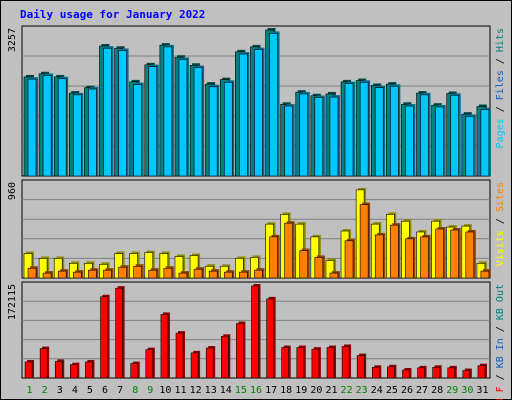  I want to click on x-tick-label-9: 9, so click(150, 390).